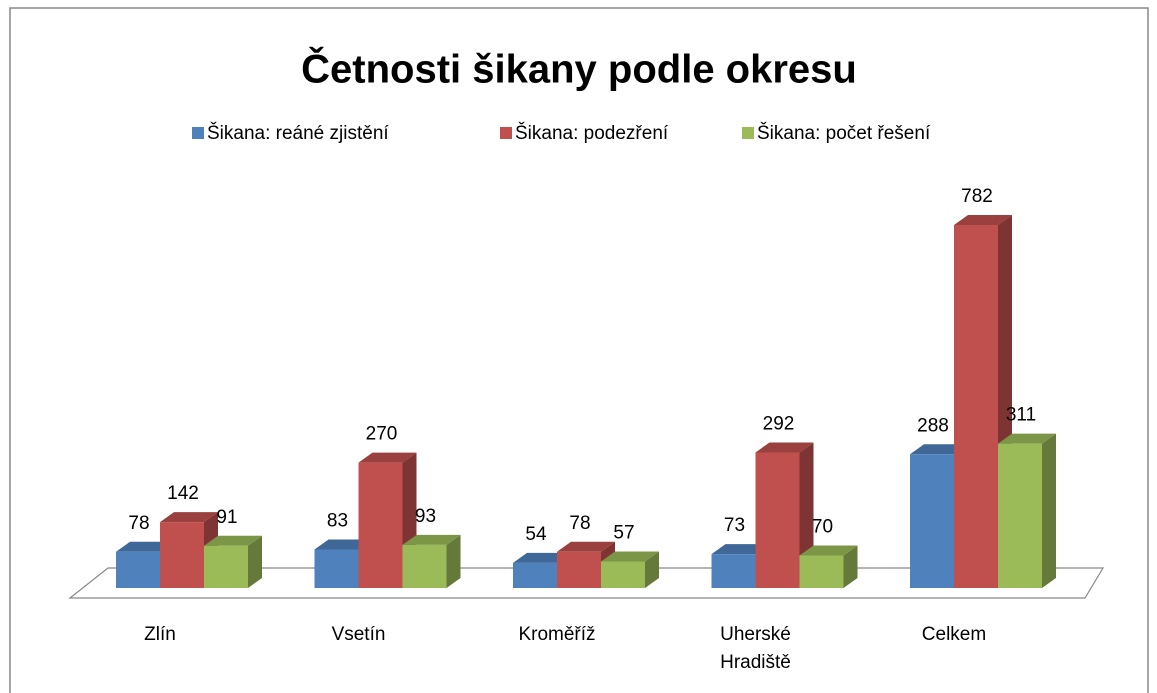 This screenshot has width=1157, height=693. Describe the element at coordinates (954, 634) in the screenshot. I see `x-tick-label: Celkem` at that location.